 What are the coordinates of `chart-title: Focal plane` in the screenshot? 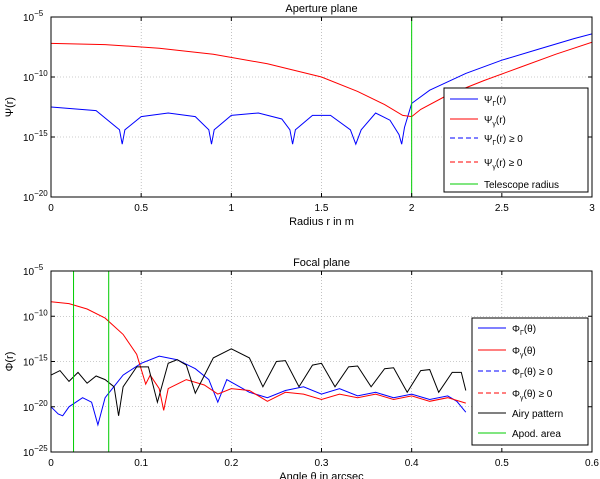 It's located at (321, 263).